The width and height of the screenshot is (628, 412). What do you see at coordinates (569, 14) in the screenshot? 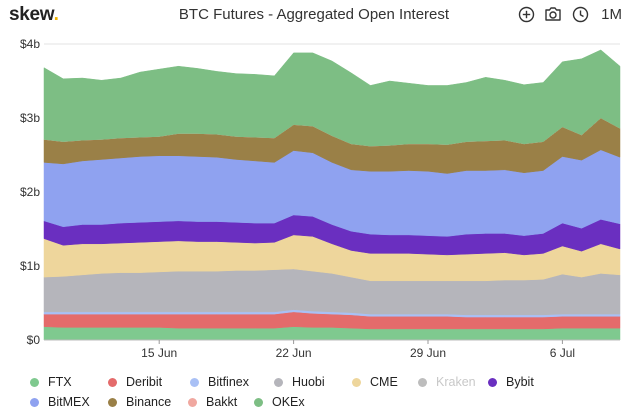
I see `chart-toolbar: 1M` at bounding box center [569, 14].